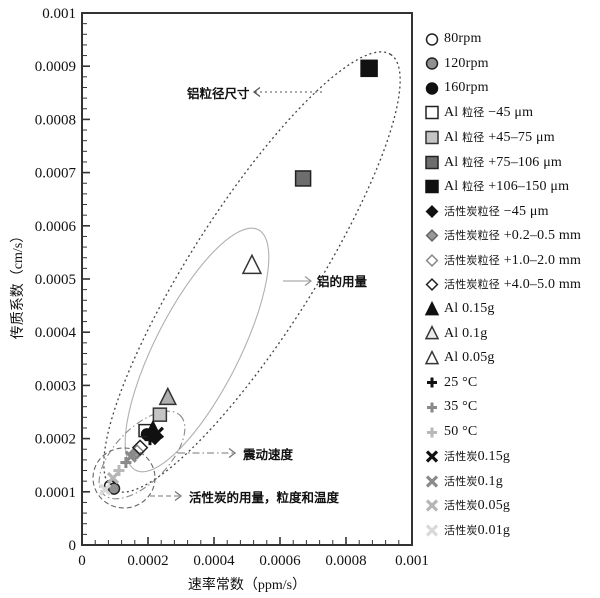 Image resolution: width=600 pixels, height=598 pixels. I want to click on legend-item-8: 活性炭粒径 +0.2–0.5 mm, so click(502, 235).